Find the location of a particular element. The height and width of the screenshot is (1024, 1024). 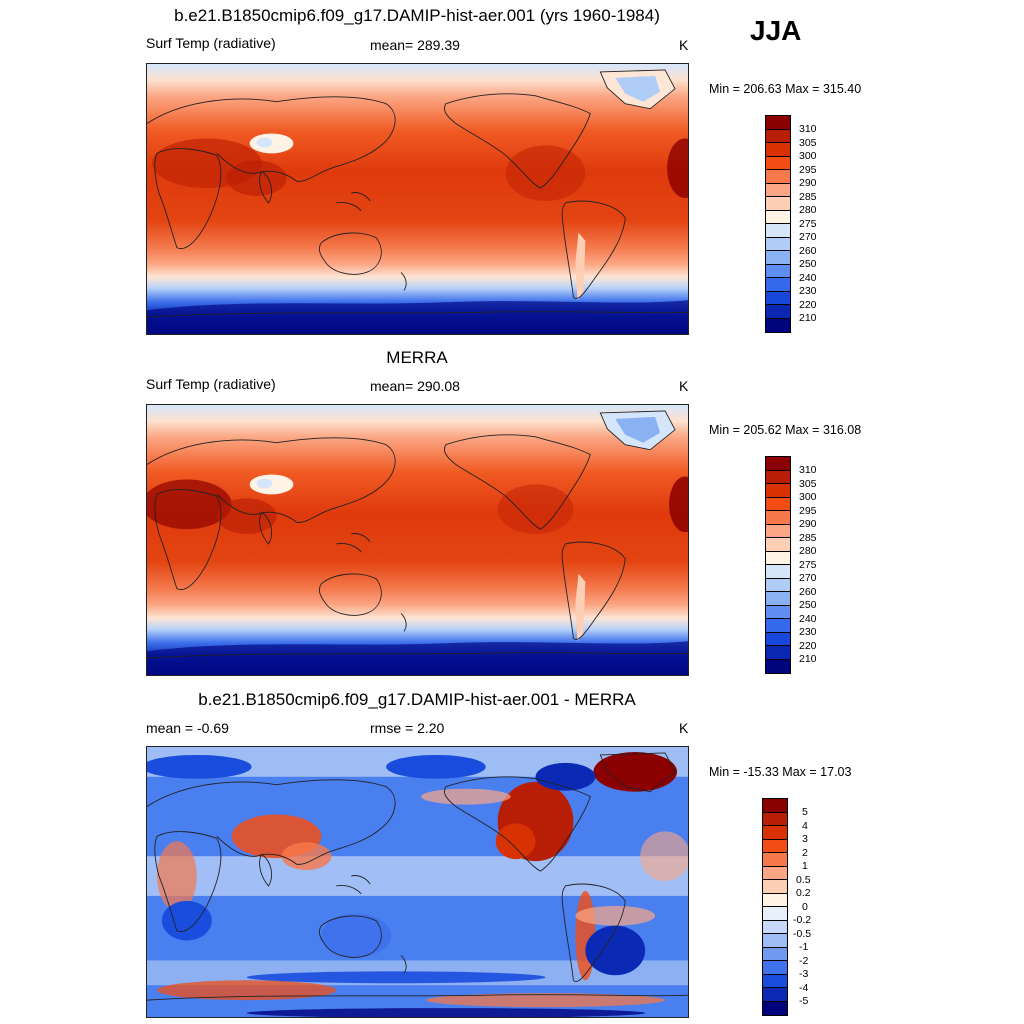

colorbar-label: -4 is located at coordinates (804, 987).